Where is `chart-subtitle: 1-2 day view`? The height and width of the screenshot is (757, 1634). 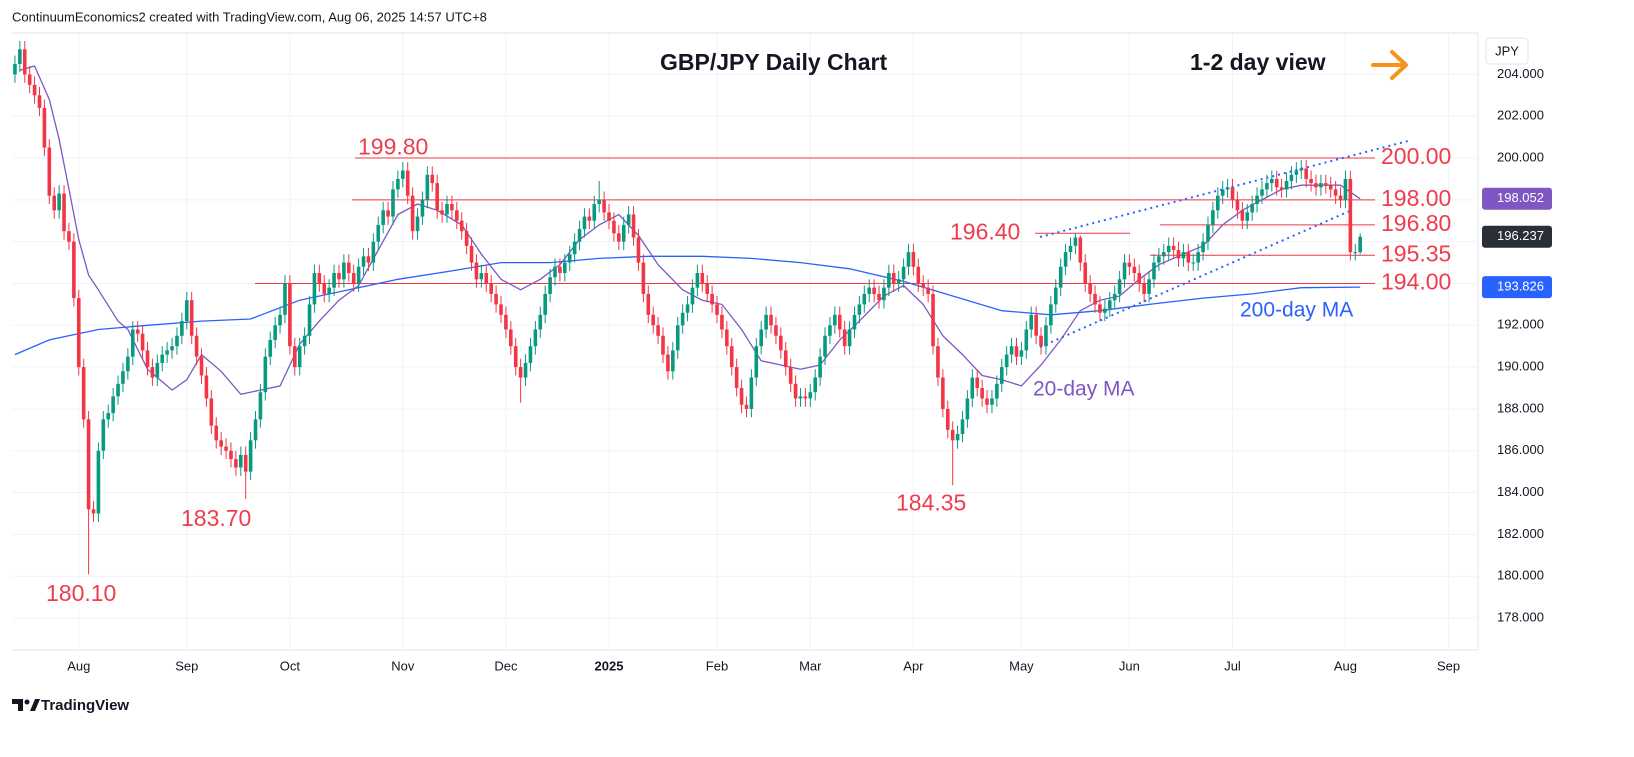 chart-subtitle: 1-2 day view is located at coordinates (1258, 62).